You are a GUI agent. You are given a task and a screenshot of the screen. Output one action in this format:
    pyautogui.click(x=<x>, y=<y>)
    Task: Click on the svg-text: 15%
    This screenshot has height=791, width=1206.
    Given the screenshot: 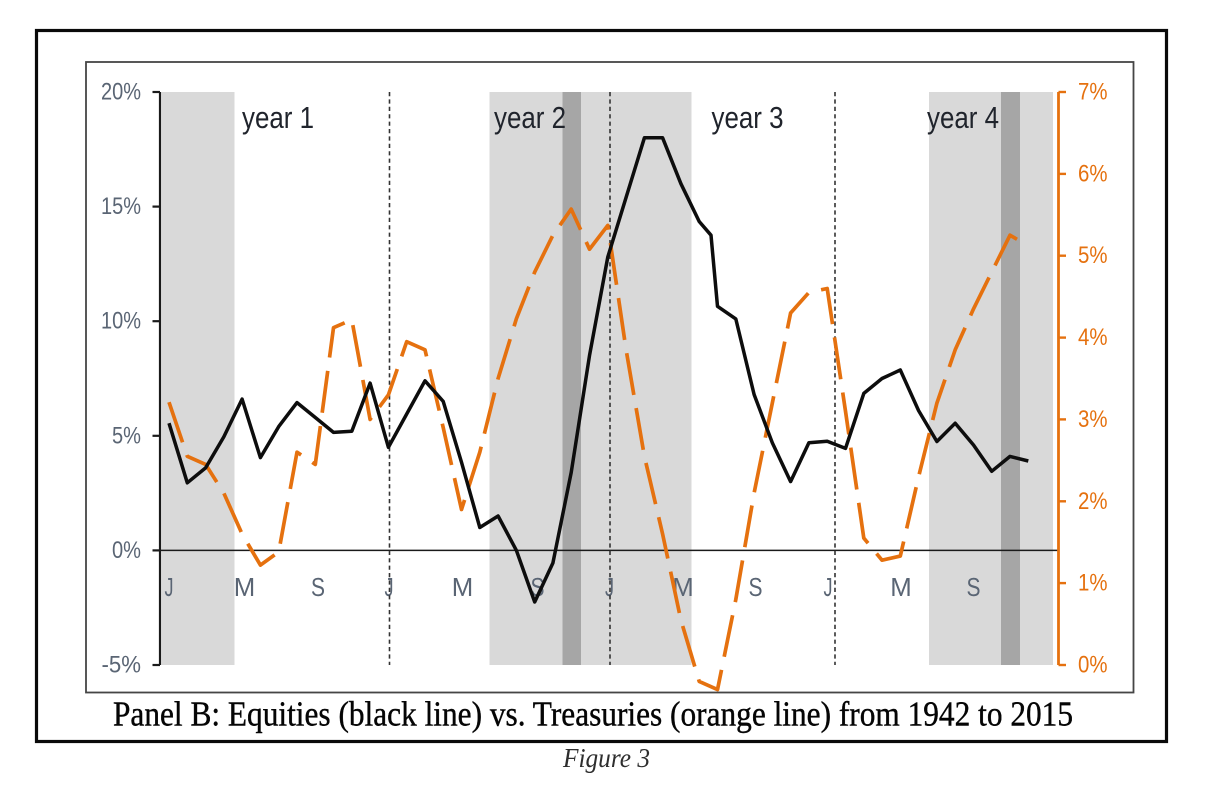 What is the action you would take?
    pyautogui.click(x=121, y=206)
    